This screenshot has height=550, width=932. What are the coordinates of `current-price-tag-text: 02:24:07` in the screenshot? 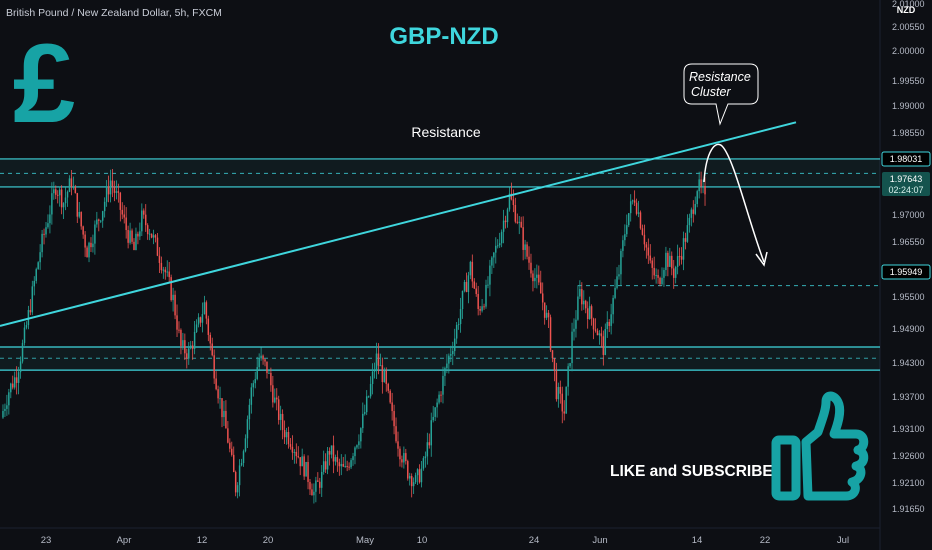 It's located at (905, 190).